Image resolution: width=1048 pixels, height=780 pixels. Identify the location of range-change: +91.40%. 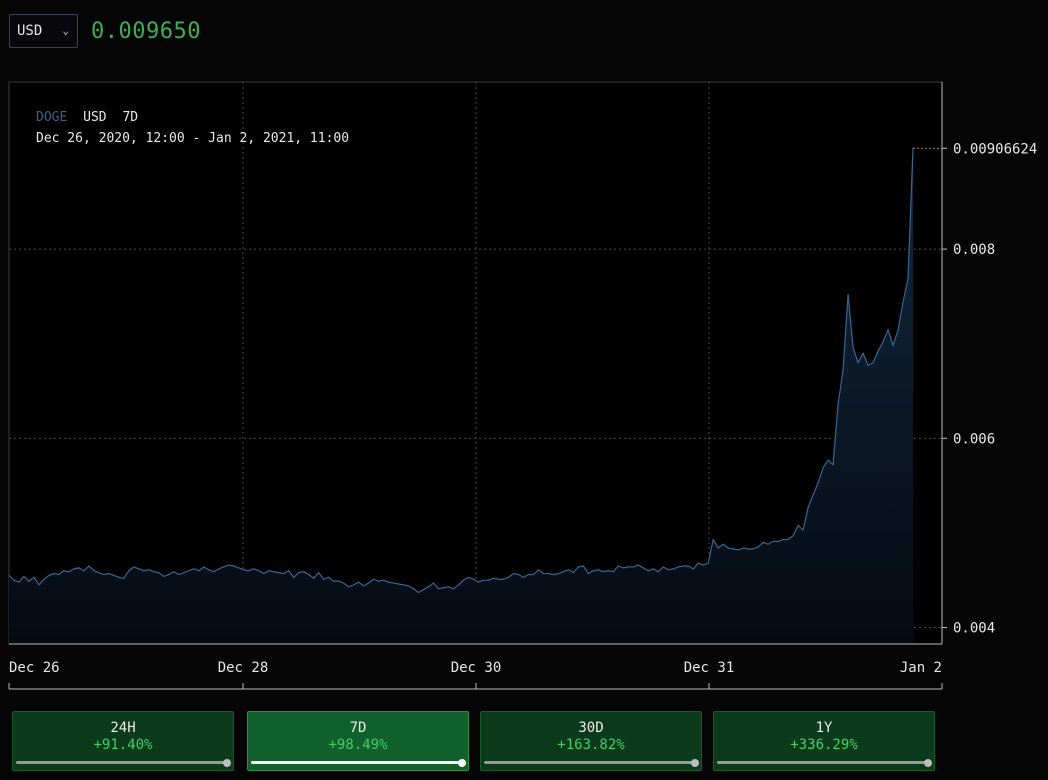
(123, 745).